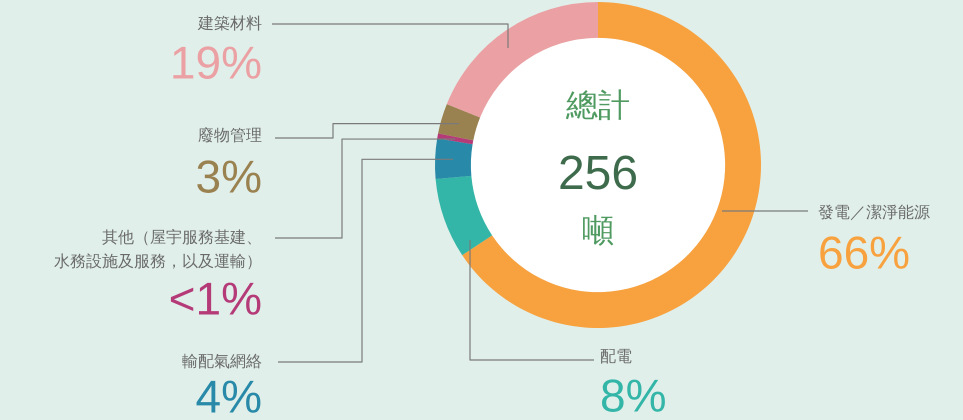 Image resolution: width=963 pixels, height=420 pixels. What do you see at coordinates (230, 135) in the screenshot?
I see `slice-label: 廢物管理` at bounding box center [230, 135].